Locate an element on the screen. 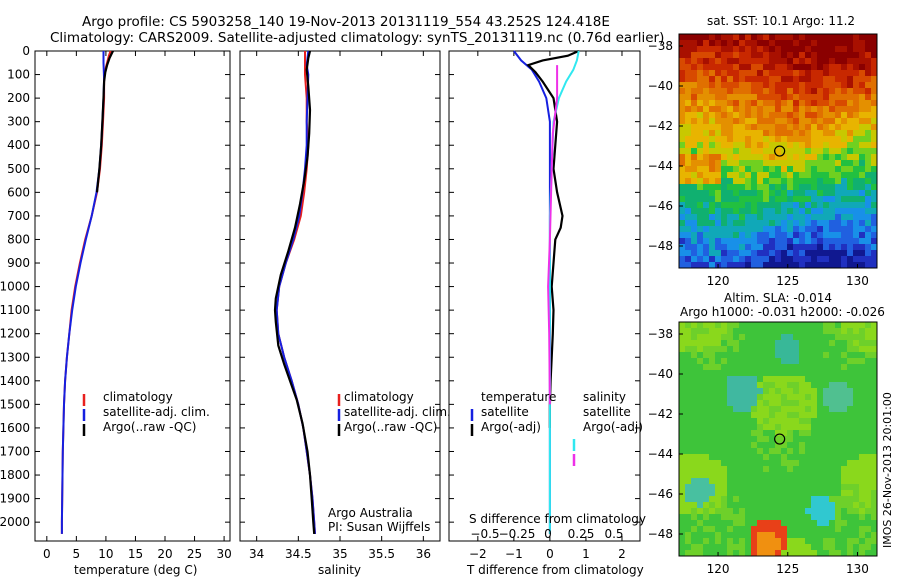 The width and height of the screenshot is (900, 580). x-tick-label: 120 is located at coordinates (718, 569).